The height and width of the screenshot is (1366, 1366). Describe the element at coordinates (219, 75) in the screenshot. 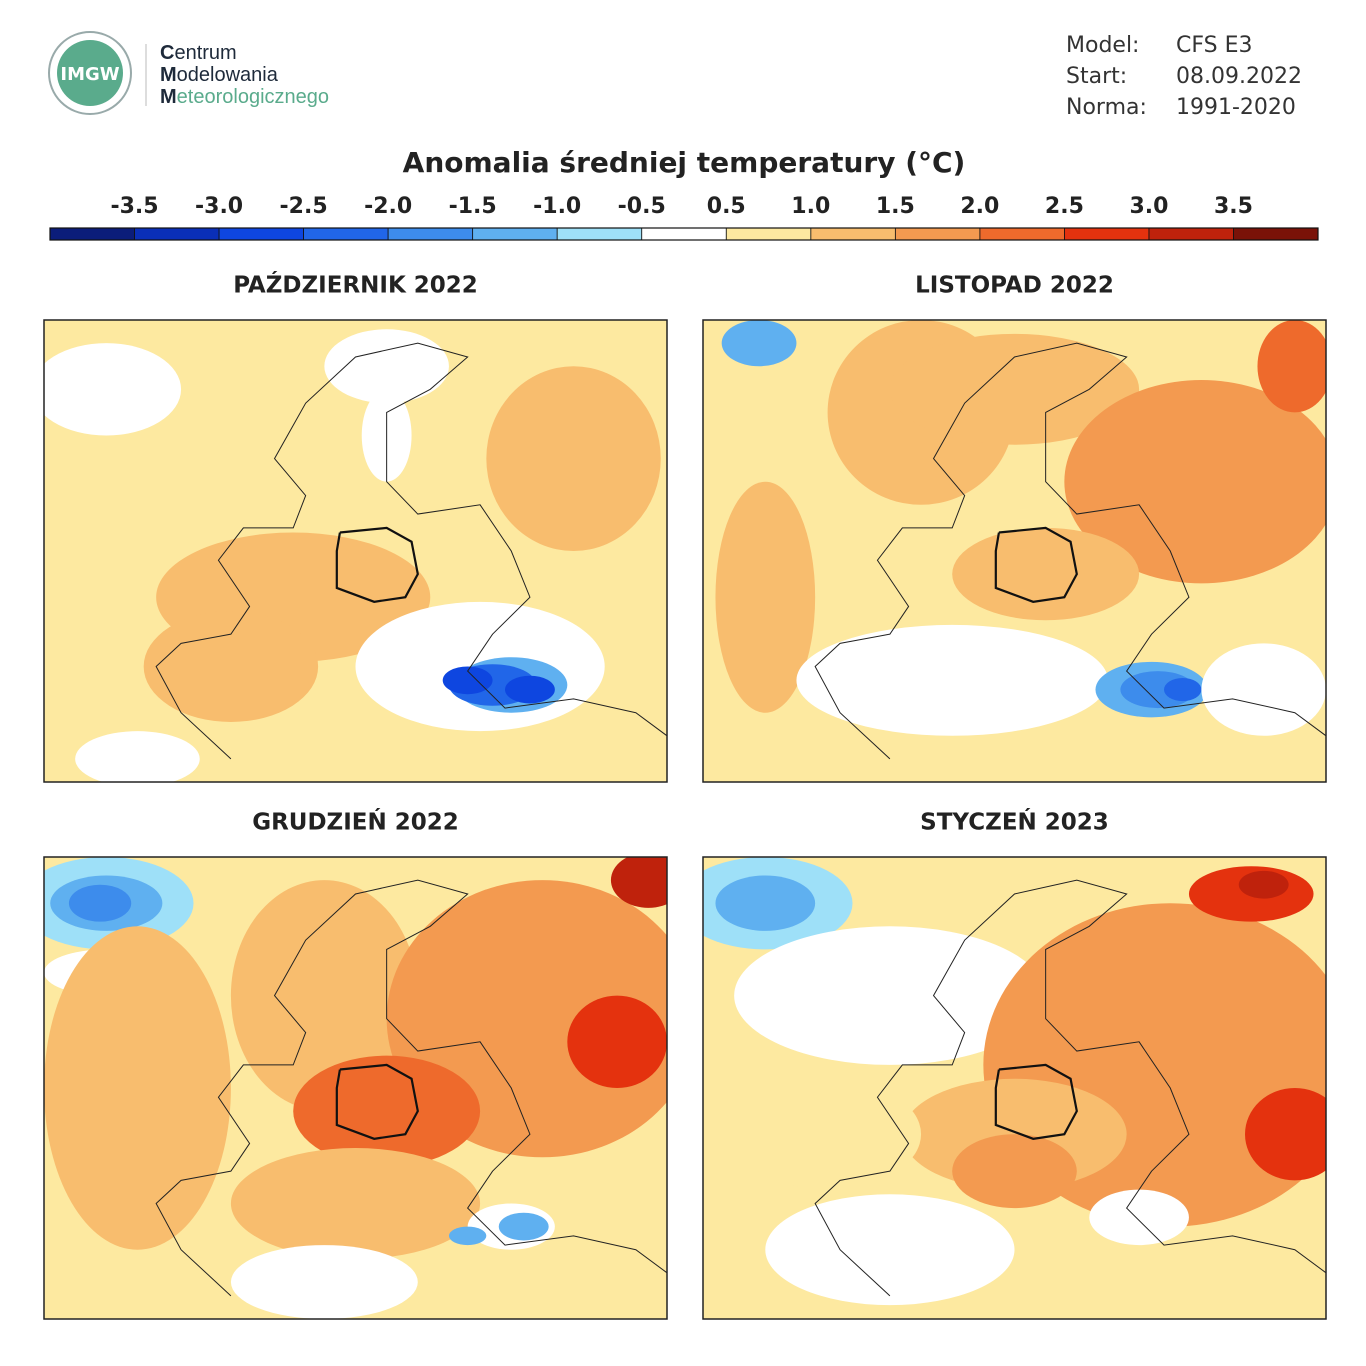

I see `logo-line: Modelowania` at that location.